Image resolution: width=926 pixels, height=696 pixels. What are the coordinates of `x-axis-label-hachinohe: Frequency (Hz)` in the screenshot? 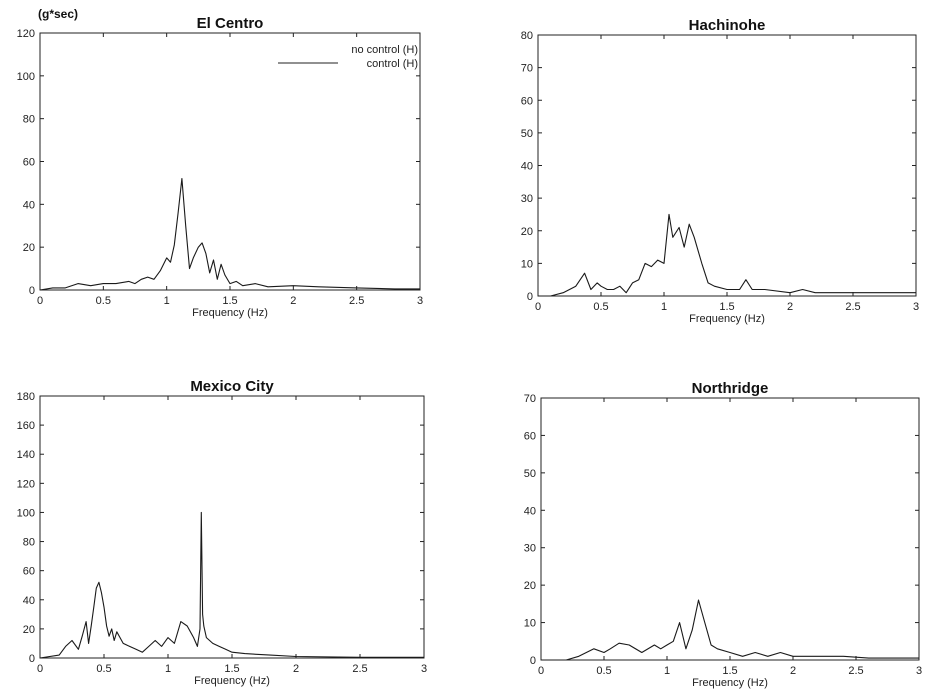 It's located at (727, 319).